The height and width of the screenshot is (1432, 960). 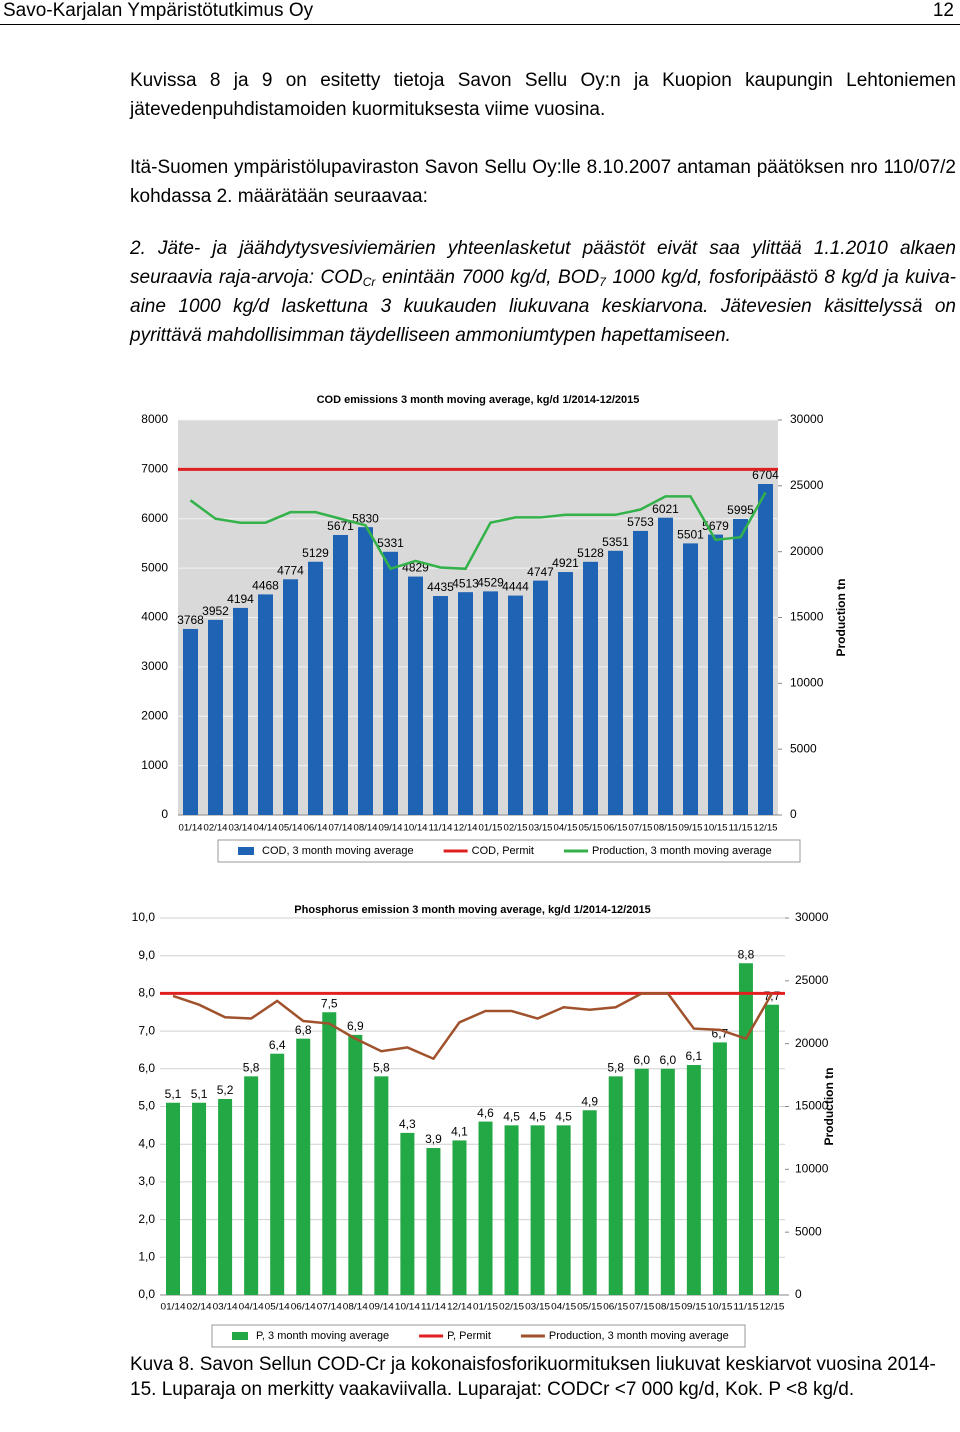 What do you see at coordinates (591, 827) in the screenshot?
I see `x-tick-label: 05/15` at bounding box center [591, 827].